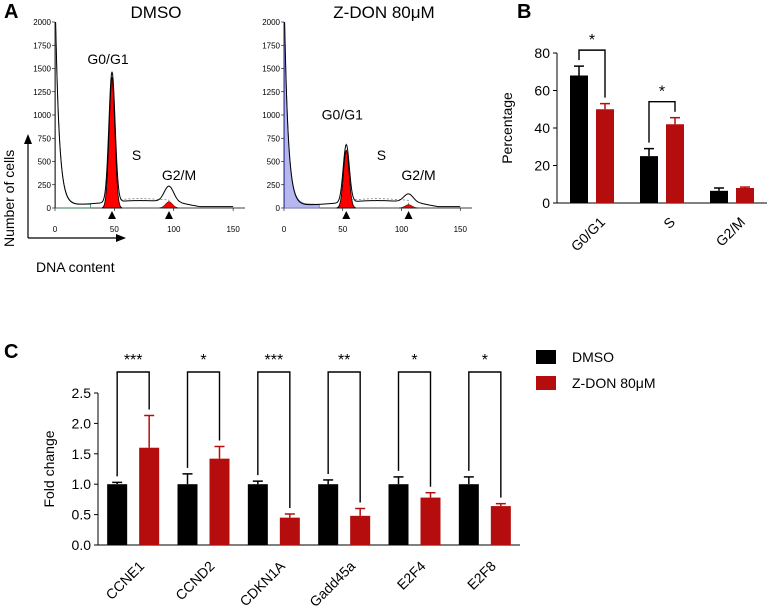 The width and height of the screenshot is (782, 608). Describe the element at coordinates (669, 223) in the screenshot. I see `x-tick-label: S` at that location.